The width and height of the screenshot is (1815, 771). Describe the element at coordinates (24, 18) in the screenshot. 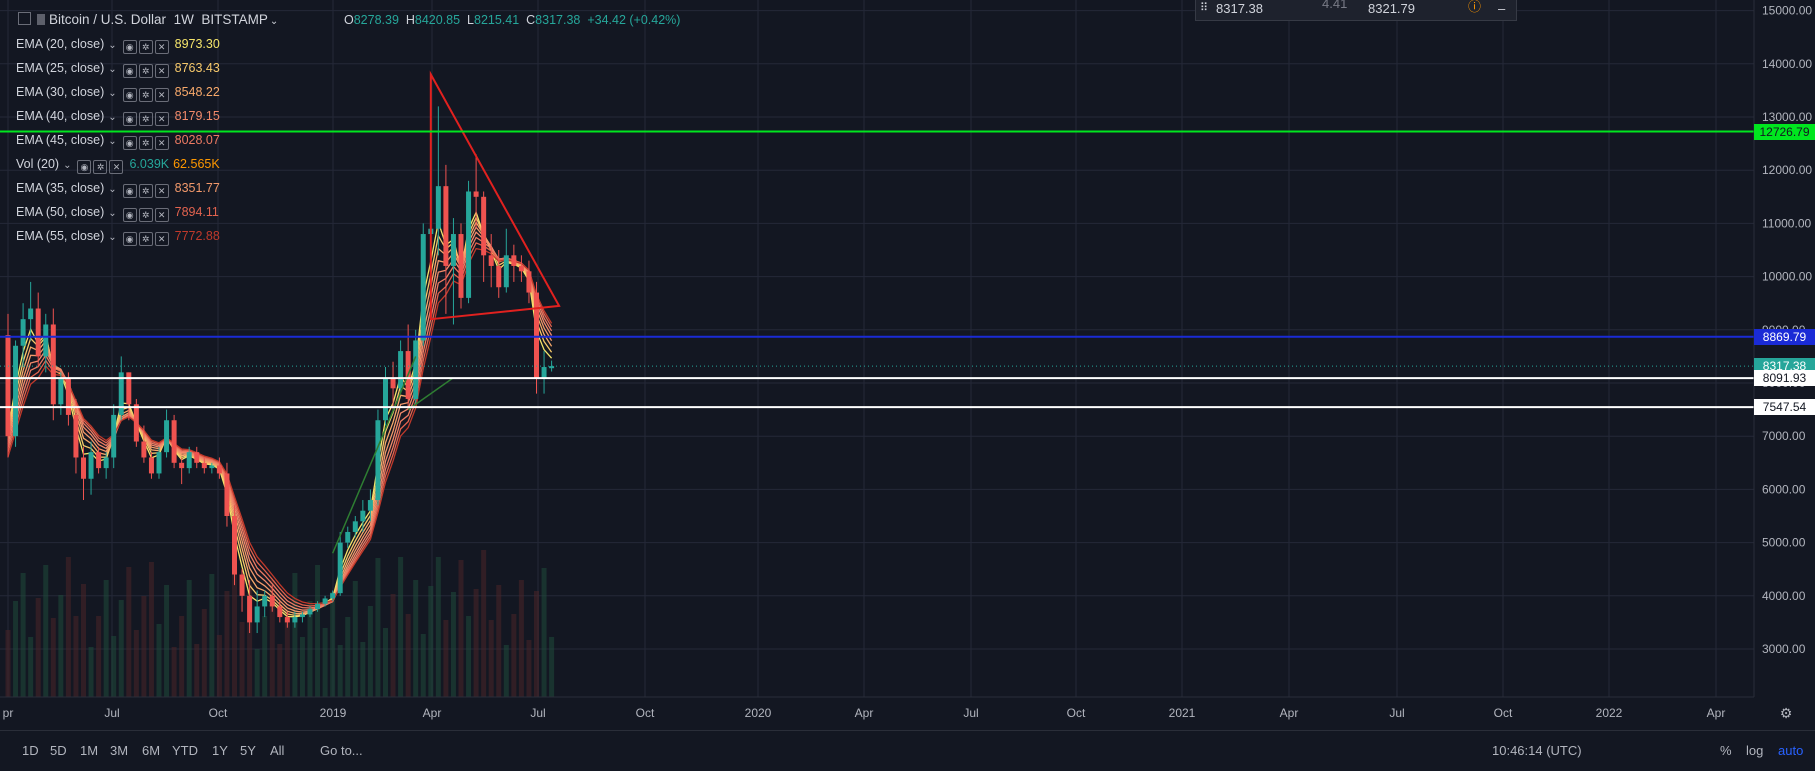

I see `collapse-icon` at that location.